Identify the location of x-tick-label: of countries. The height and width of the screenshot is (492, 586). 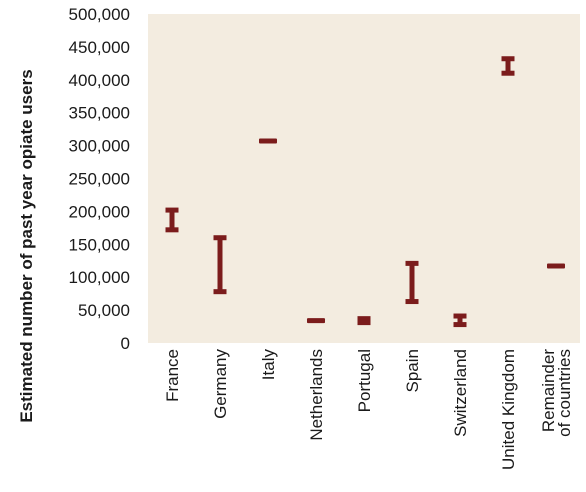
(564, 393).